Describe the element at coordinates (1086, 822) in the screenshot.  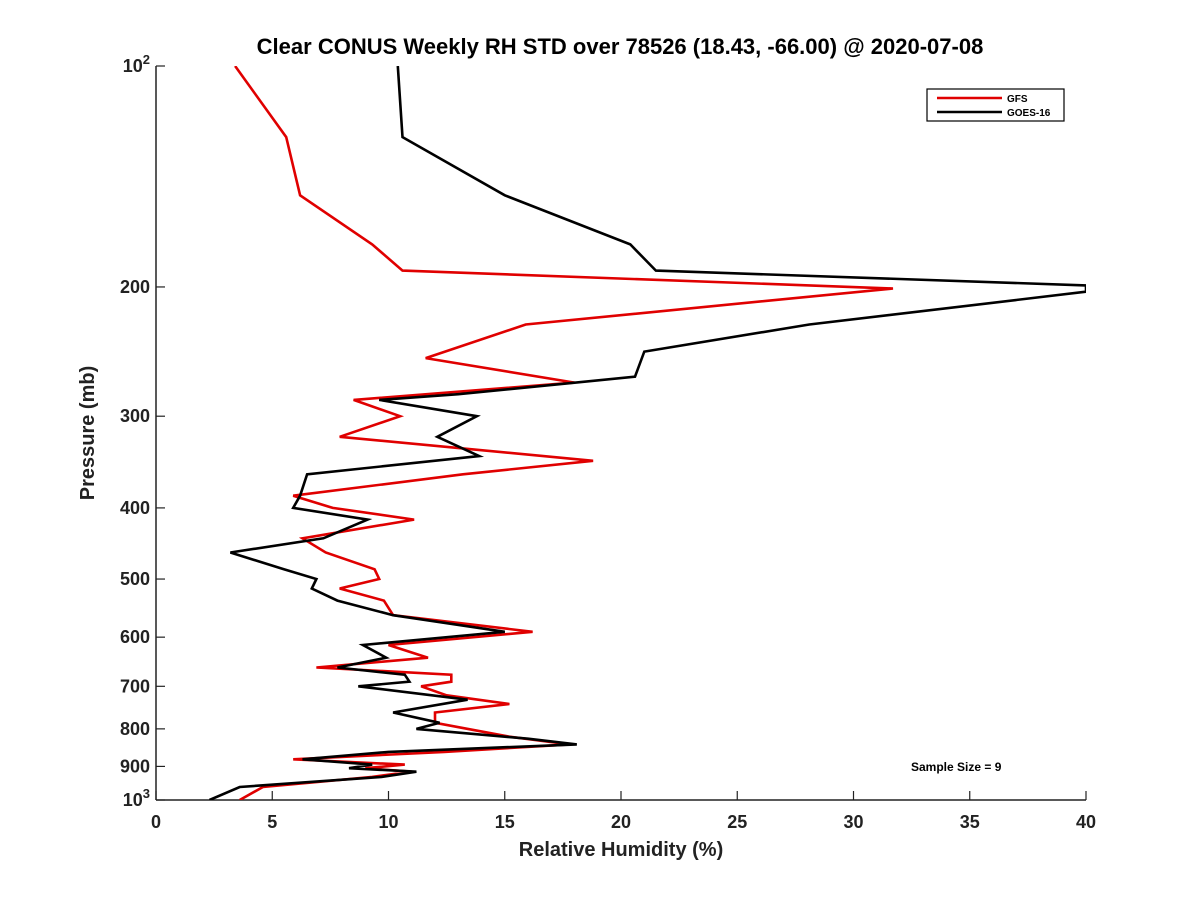
I see `x-tick-label: 40` at that location.